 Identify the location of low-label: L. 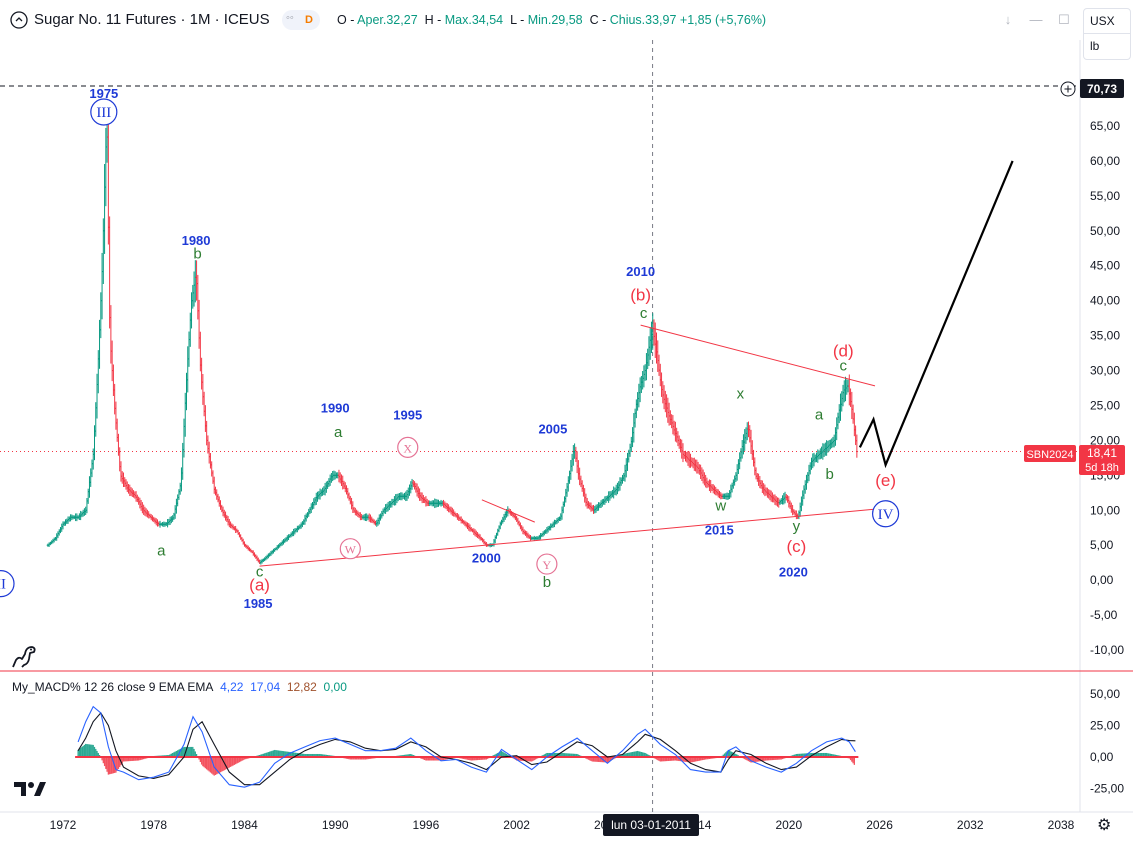
(513, 20).